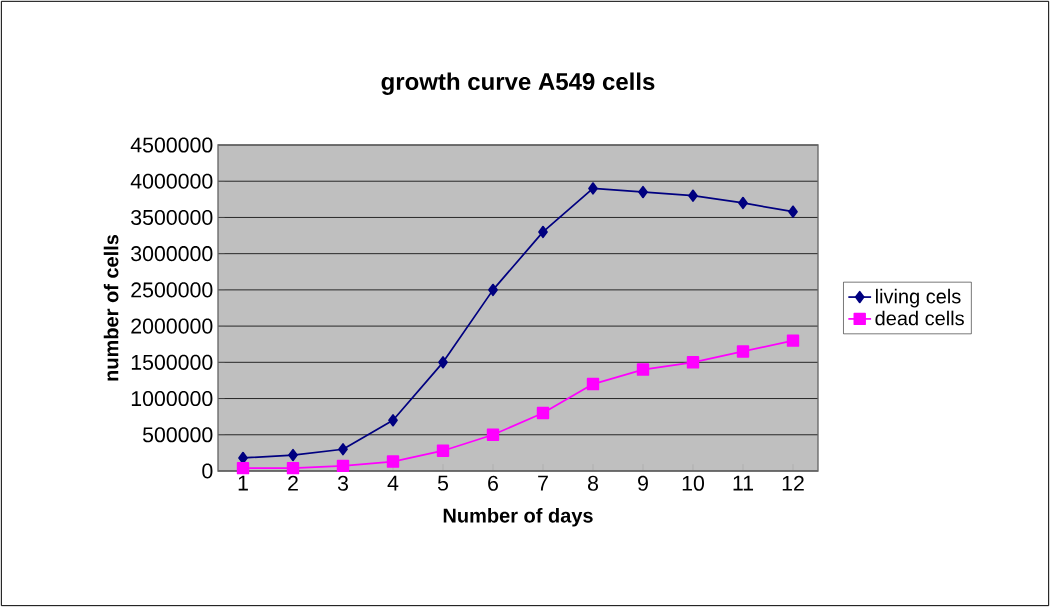 This screenshot has height=607, width=1050. I want to click on y-tick-label: 1500000, so click(172, 362).